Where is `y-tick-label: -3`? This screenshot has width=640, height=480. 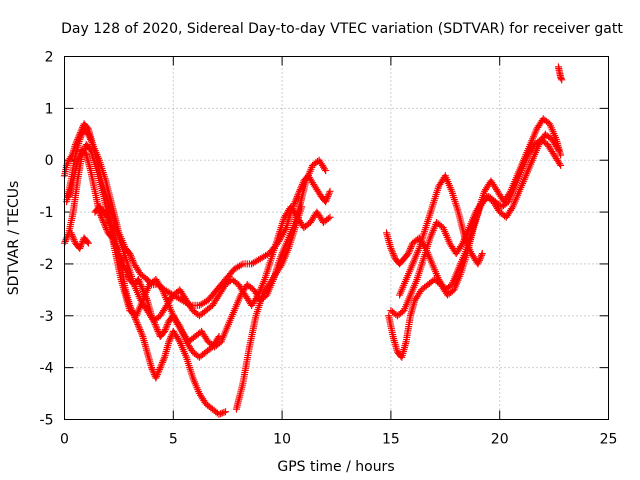
y-tick-label: -3 is located at coordinates (47, 317).